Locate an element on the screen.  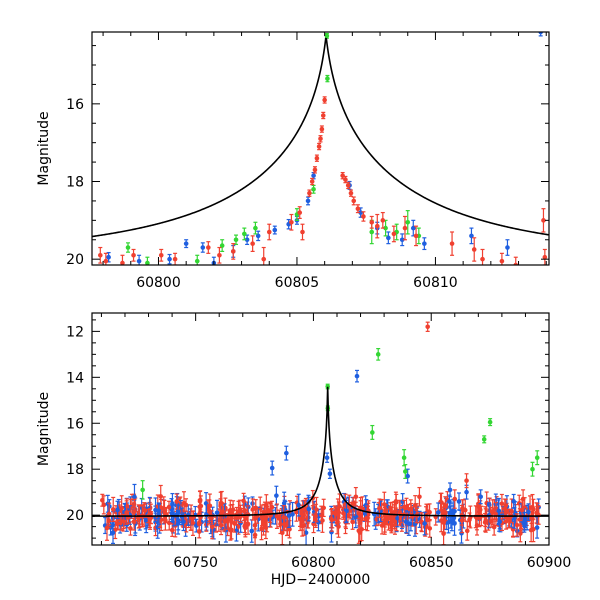
x-tick-label: 60900 is located at coordinates (549, 563).